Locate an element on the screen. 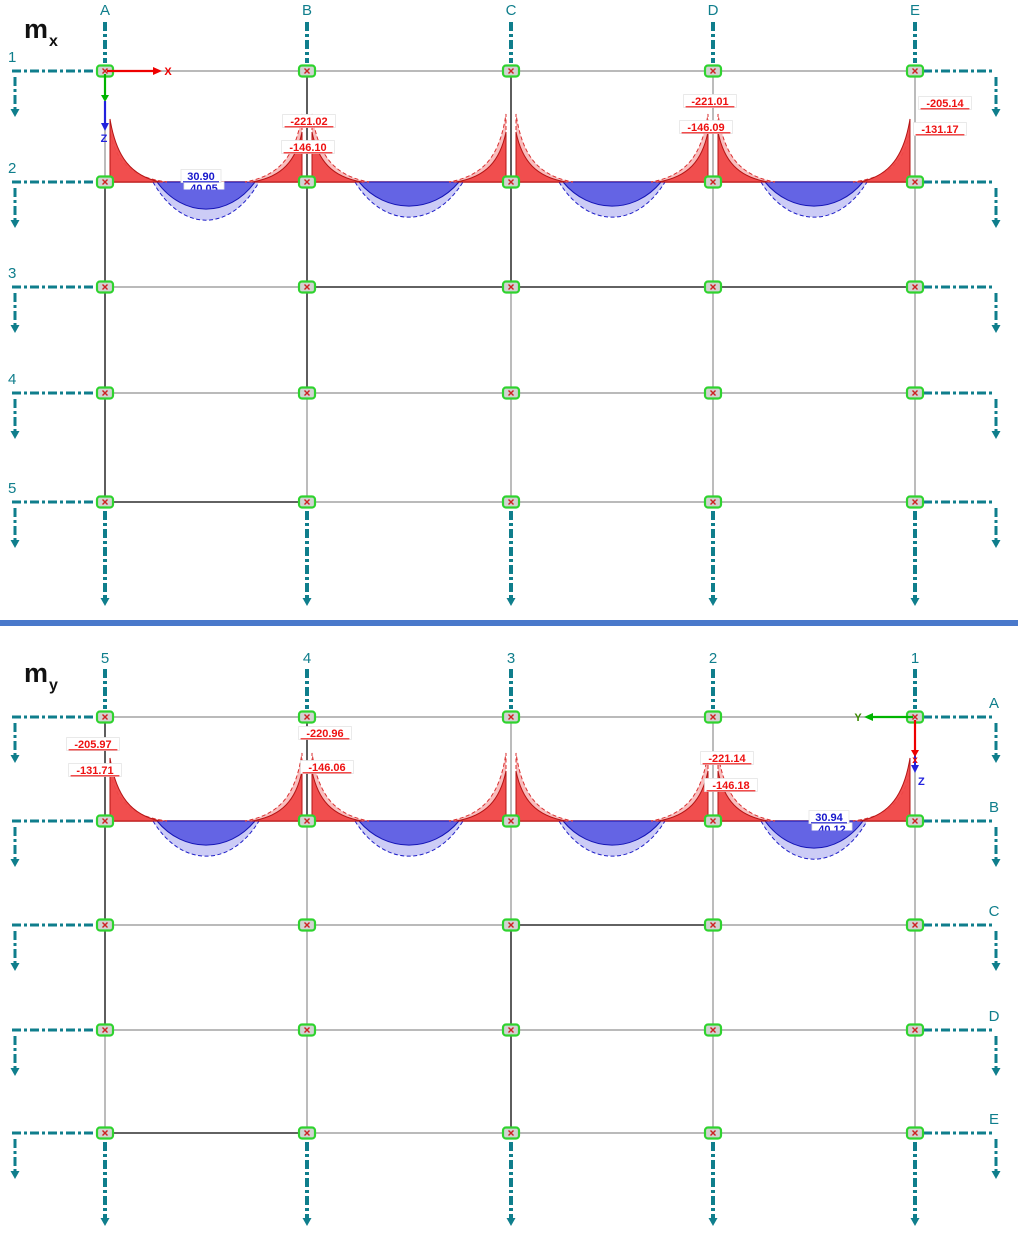 The height and width of the screenshot is (1245, 1018). value-label: -205.97 is located at coordinates (93, 744).